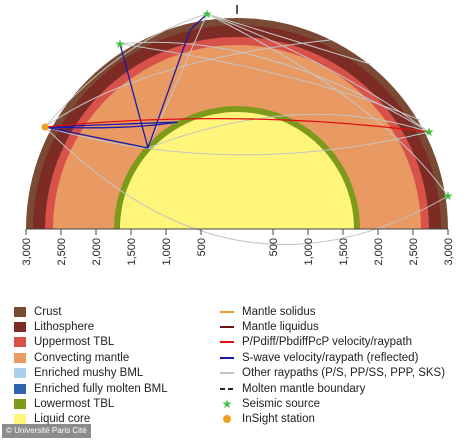 This screenshot has width=474, height=440. I want to click on layer-liquid-core, so click(237, 170).